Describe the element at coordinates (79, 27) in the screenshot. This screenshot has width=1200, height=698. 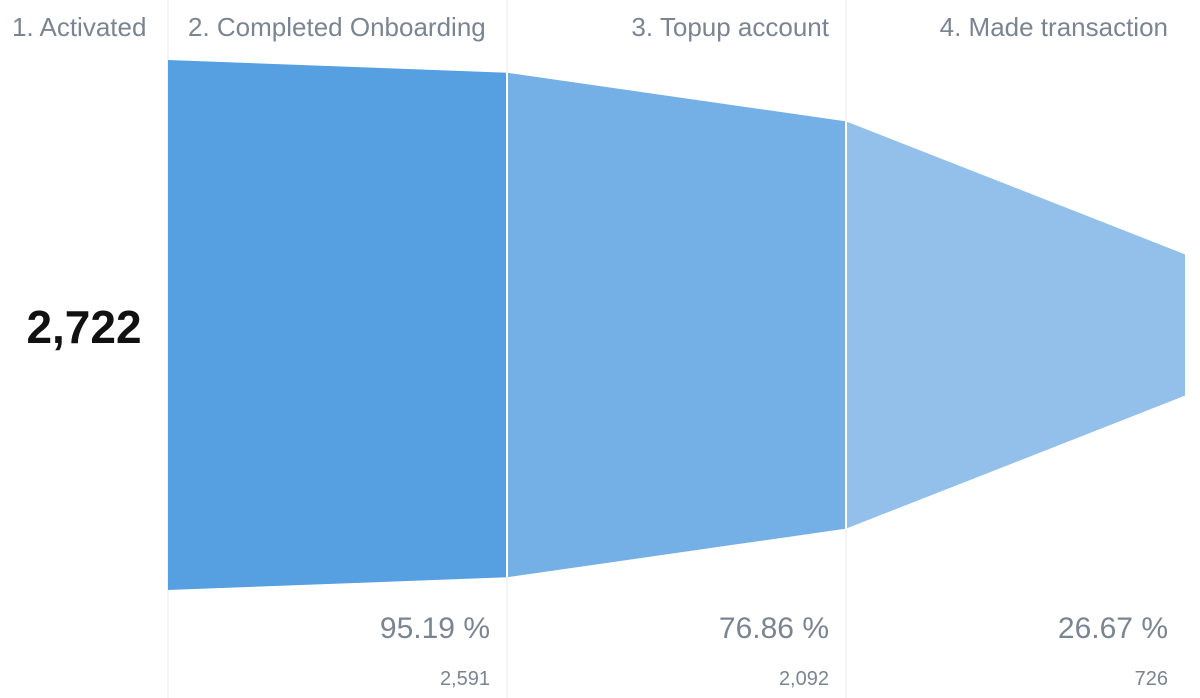
I see `step-label-1: 1. Activated` at that location.